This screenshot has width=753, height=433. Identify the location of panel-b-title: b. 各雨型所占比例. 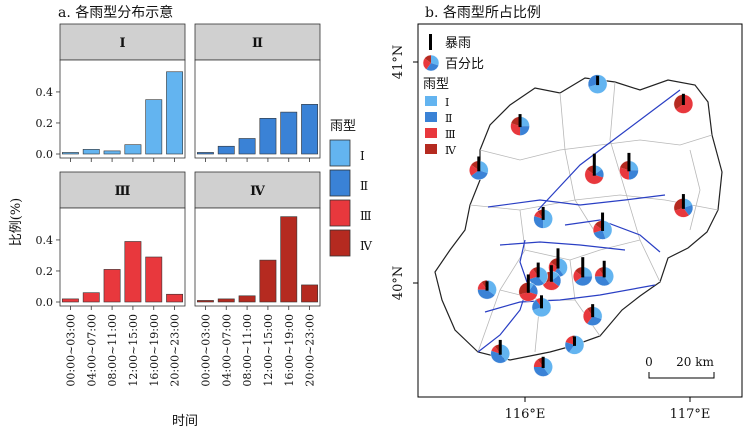
(483, 13).